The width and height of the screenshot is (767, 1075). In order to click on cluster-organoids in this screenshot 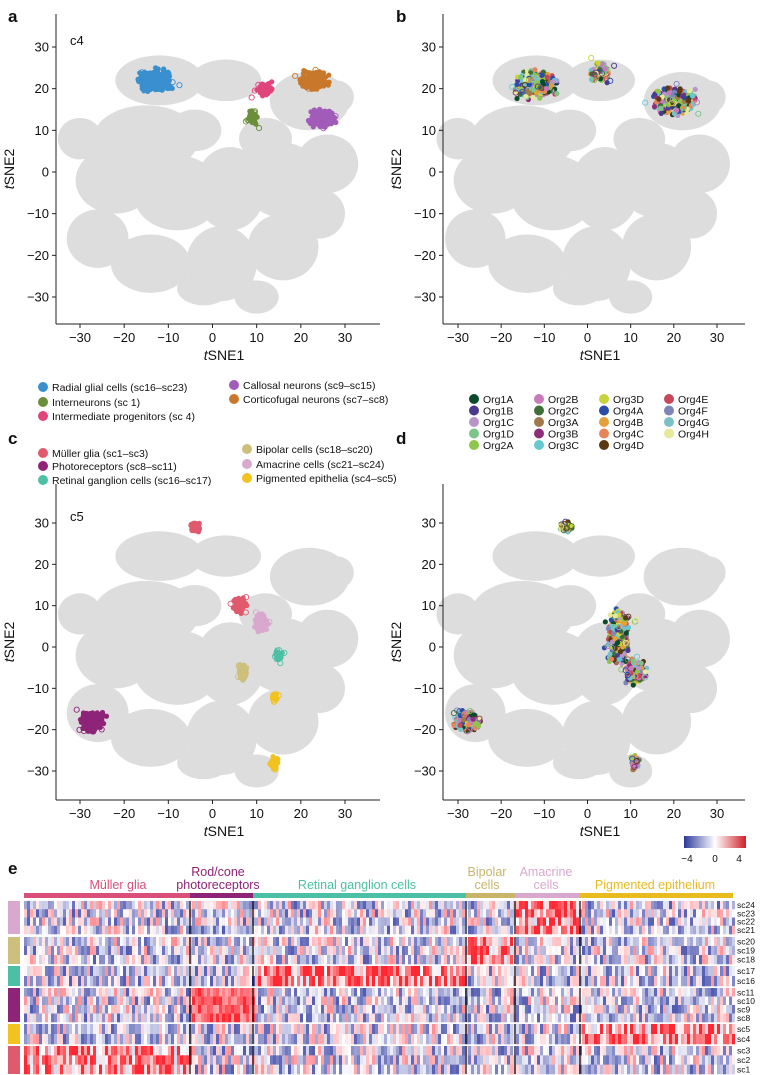, I will do `click(603, 70)`.